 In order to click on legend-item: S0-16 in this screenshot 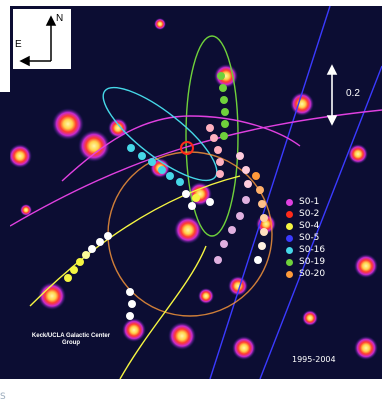, I will do `click(305, 250)`.